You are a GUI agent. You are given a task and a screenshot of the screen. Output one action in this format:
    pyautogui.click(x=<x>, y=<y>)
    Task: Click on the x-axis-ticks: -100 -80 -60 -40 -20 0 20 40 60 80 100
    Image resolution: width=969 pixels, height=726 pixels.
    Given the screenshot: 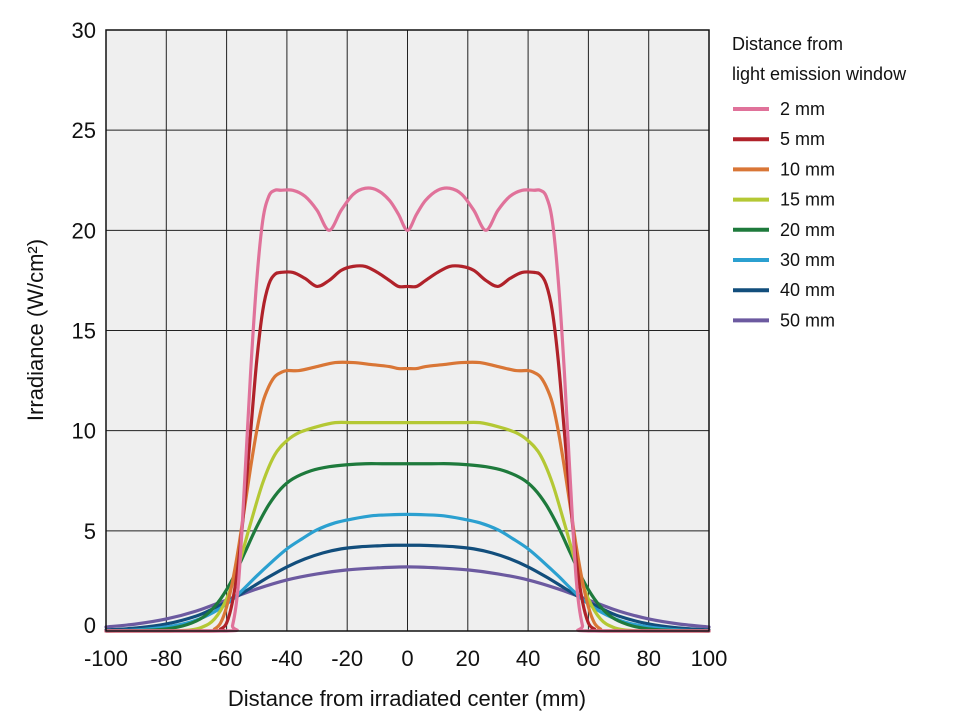 What is the action you would take?
    pyautogui.click(x=405, y=658)
    